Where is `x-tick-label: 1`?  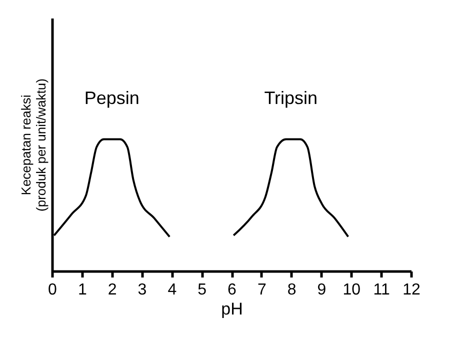
x-tick-label: 1 is located at coordinates (82, 290).